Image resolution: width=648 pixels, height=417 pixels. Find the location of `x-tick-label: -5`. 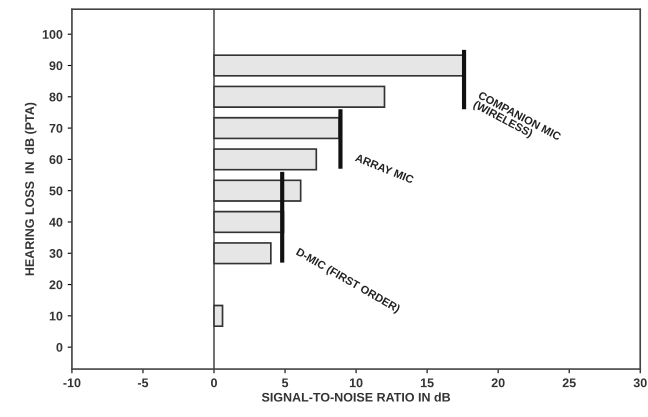

x-tick-label: -5 is located at coordinates (143, 383).